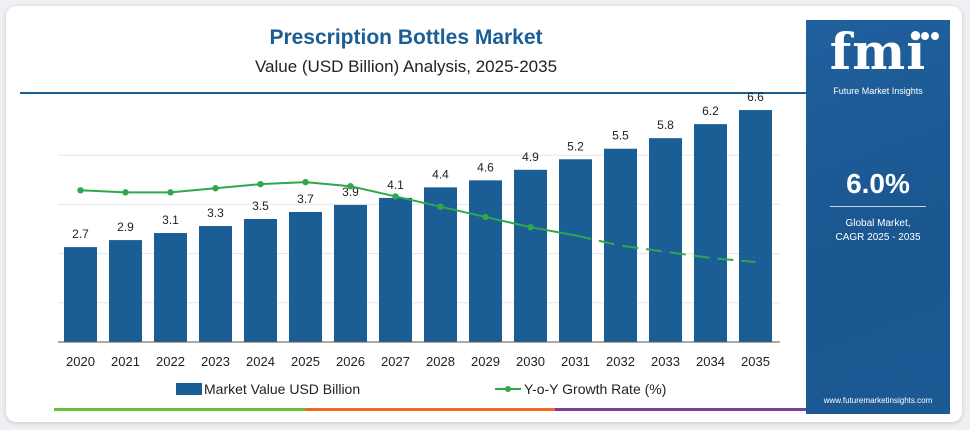  I want to click on x-tick-label: 2033, so click(665, 361).